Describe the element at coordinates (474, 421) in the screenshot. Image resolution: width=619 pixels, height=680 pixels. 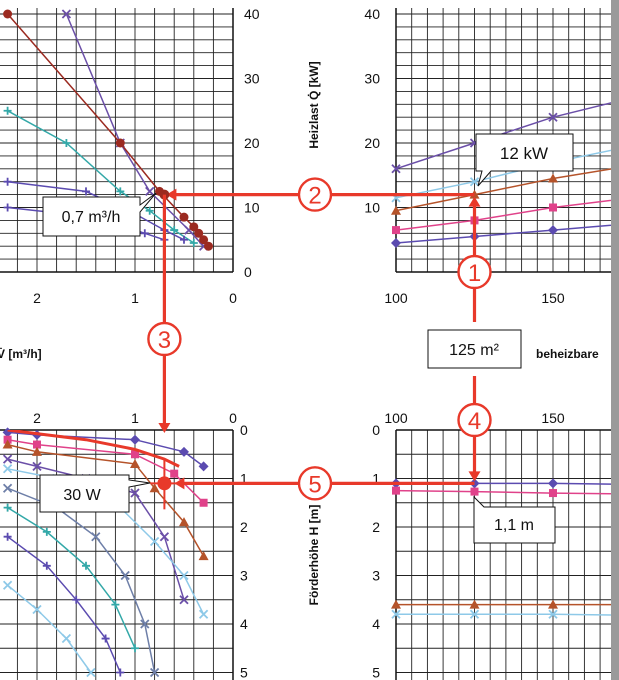
I see `step-number: 4` at that location.